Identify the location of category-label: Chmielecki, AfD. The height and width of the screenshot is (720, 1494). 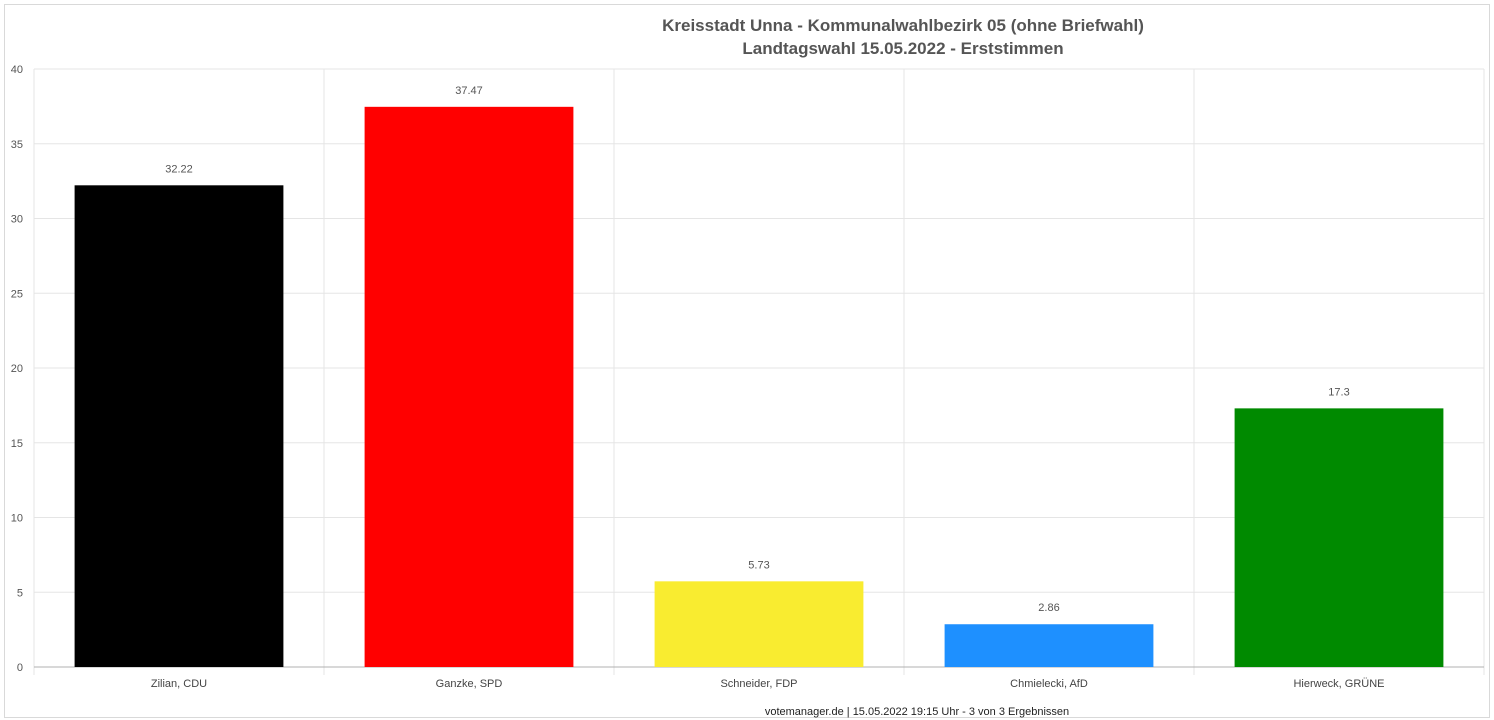
(1049, 684).